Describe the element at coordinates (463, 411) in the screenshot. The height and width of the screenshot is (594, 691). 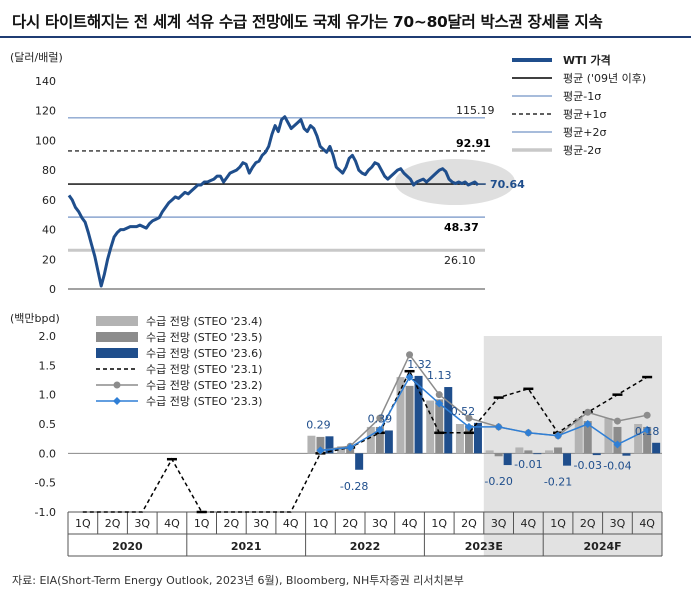
I see `data-label: 0.52` at that location.